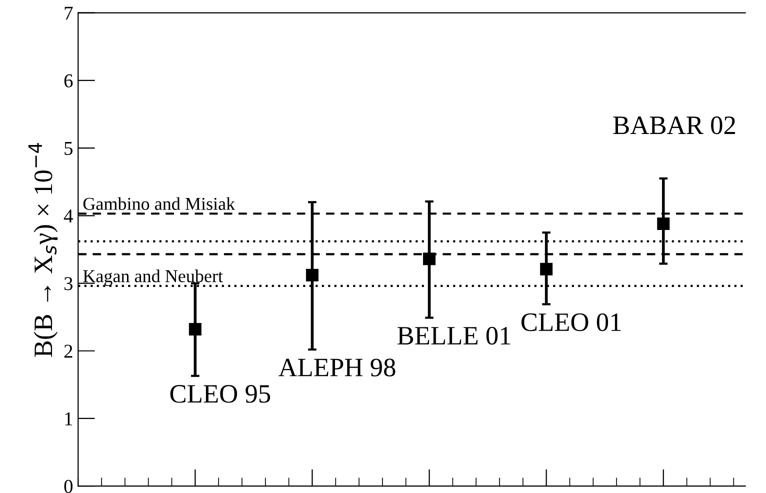 The image size is (766, 493). What do you see at coordinates (337, 367) in the screenshot?
I see `annotation: ALEPH 98` at bounding box center [337, 367].